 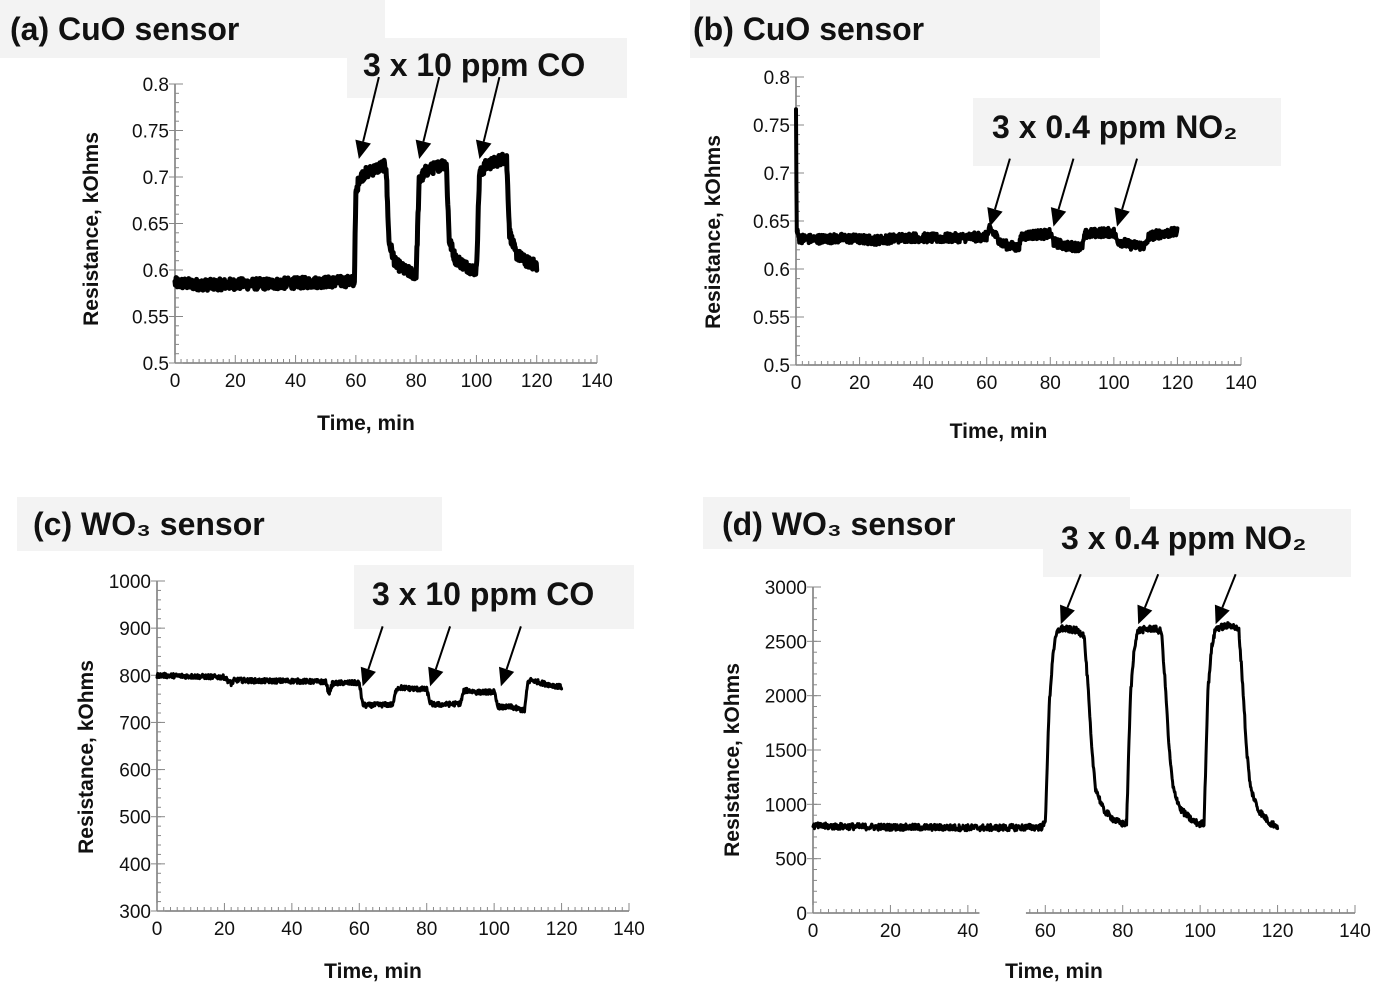 I want to click on y-tick-label: 0.6, so click(x=777, y=270).